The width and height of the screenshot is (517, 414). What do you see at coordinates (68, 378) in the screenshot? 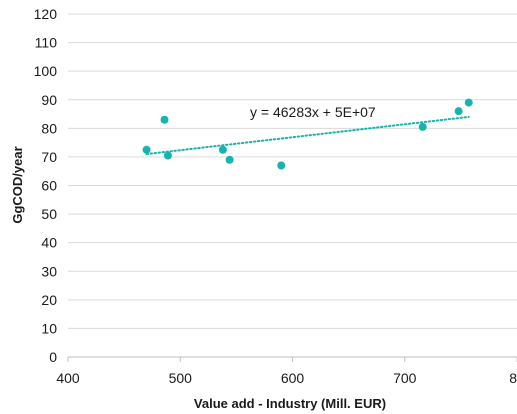
I see `x-tick-label: 400` at bounding box center [68, 378].